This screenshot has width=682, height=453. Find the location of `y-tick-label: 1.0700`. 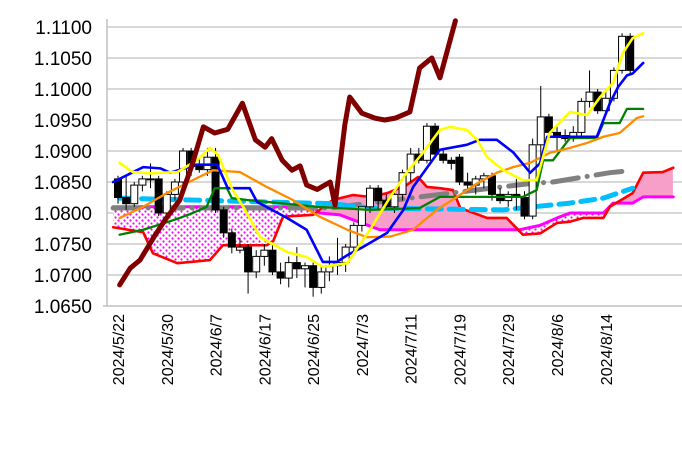

y-tick-label: 1.0700 is located at coordinates (63, 276).